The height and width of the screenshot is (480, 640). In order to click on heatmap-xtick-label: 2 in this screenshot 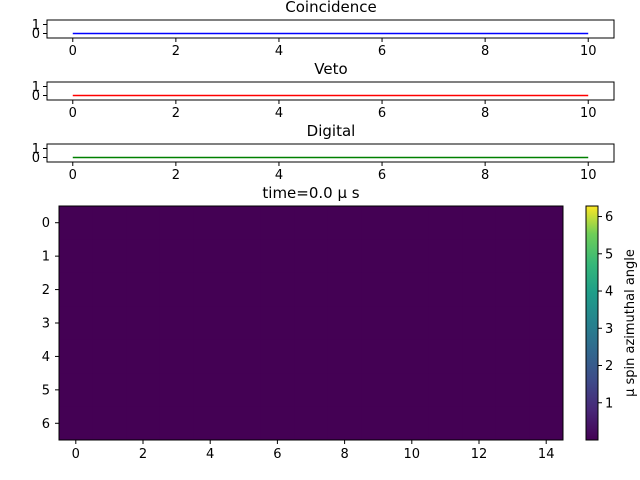, I will do `click(143, 454)`.